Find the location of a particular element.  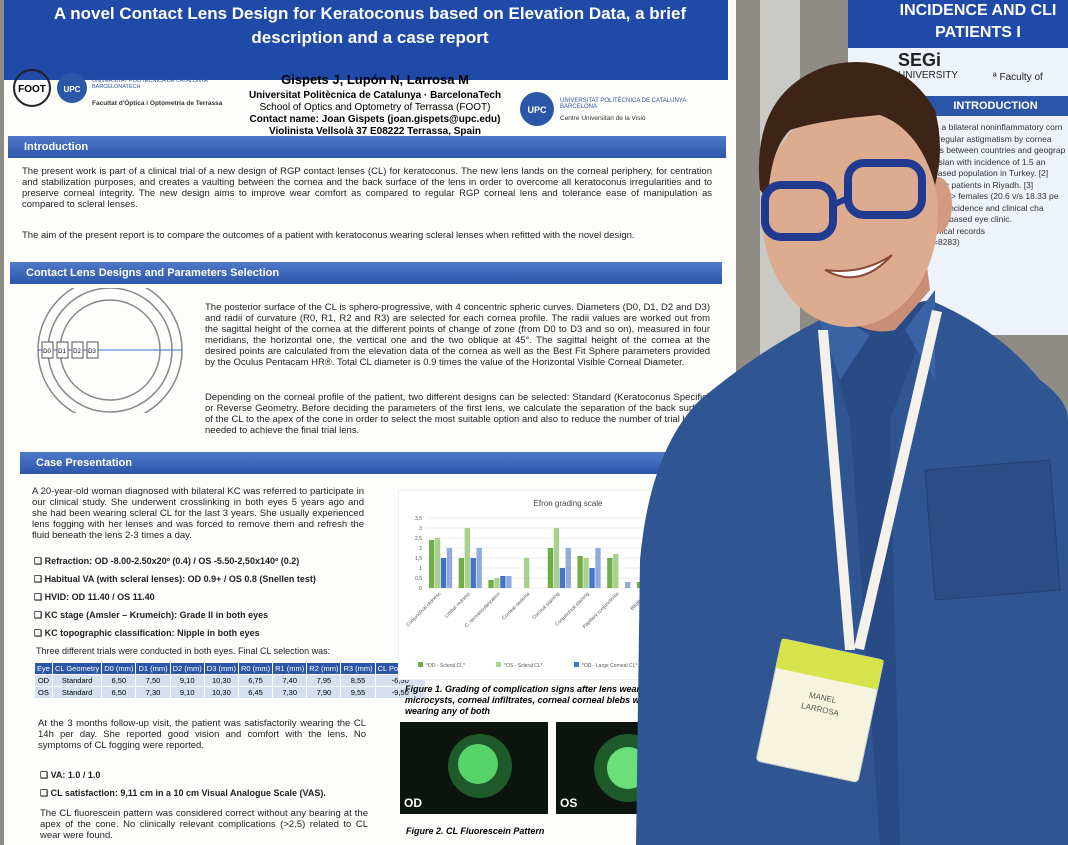

list-item: ❑ HVID: OD 11.40 / OS 11.40 is located at coordinates (94, 597).